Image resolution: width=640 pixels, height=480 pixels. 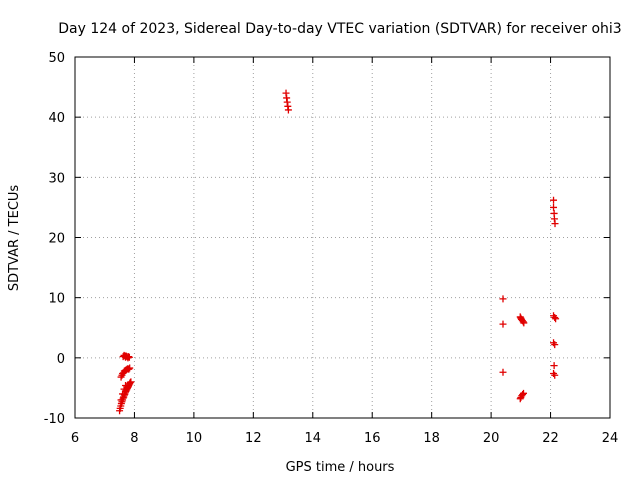 I want to click on y-tick-label: 40, so click(x=56, y=118).